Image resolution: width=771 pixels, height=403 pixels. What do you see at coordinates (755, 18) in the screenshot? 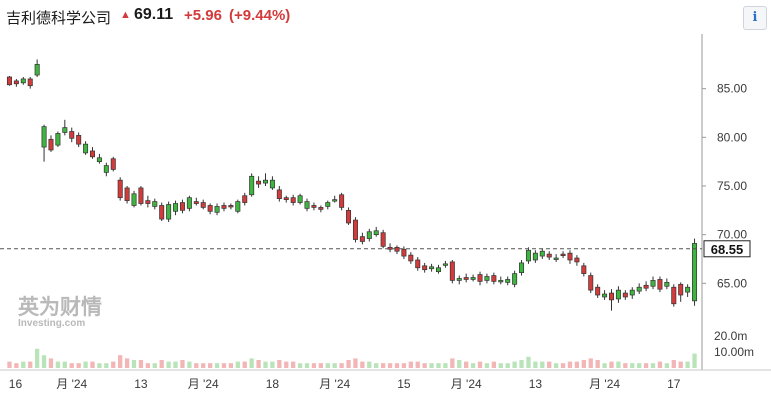
I see `info-icon: i` at bounding box center [755, 18].